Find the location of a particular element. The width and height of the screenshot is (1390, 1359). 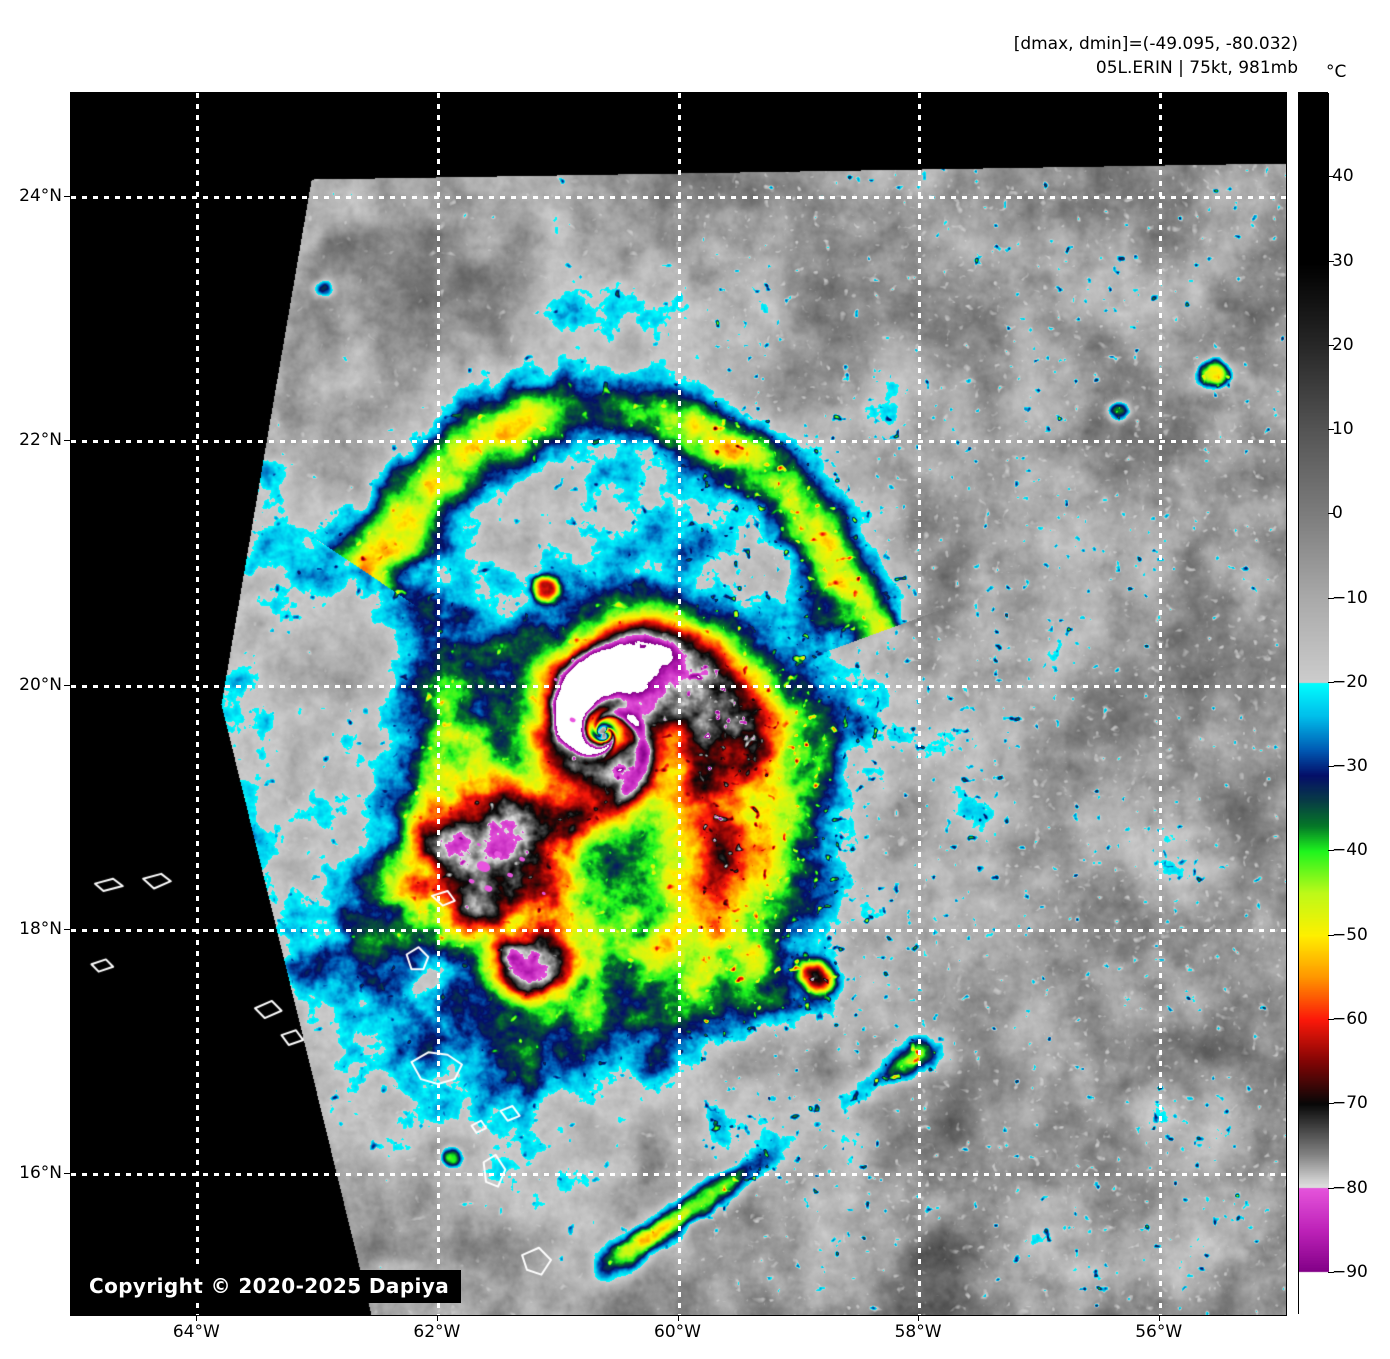

colorbar-tick-13: −90 is located at coordinates (1350, 1271).